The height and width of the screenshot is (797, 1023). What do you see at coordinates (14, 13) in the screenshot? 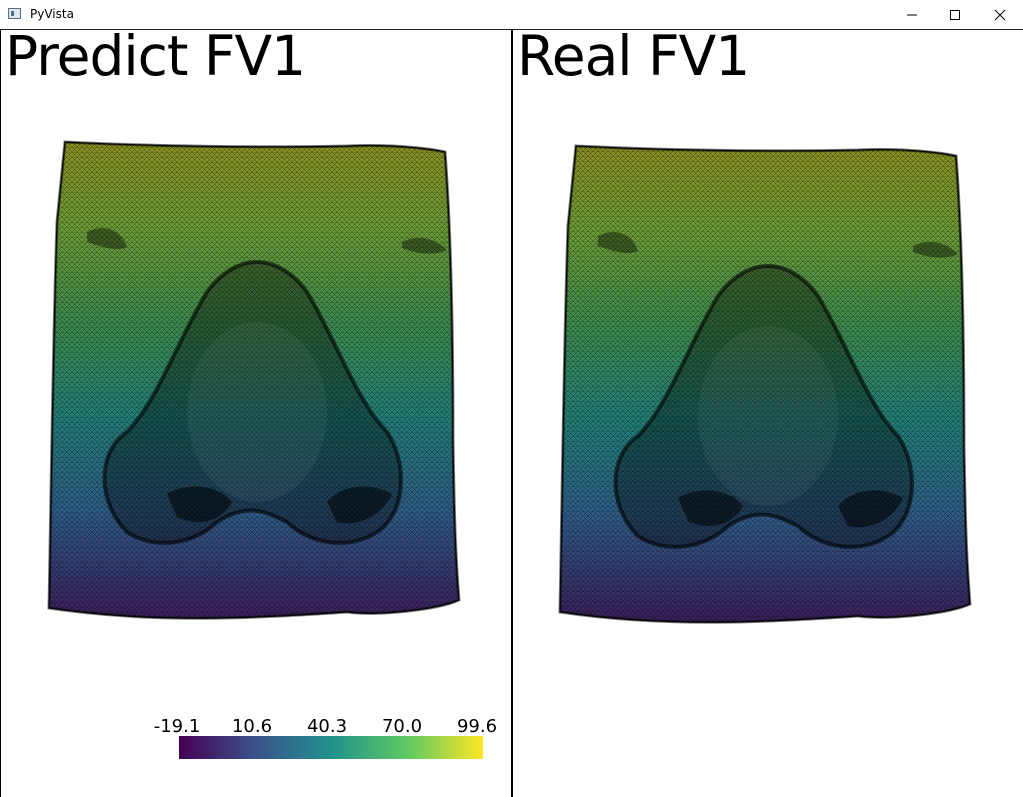
I see `app-icon` at bounding box center [14, 13].